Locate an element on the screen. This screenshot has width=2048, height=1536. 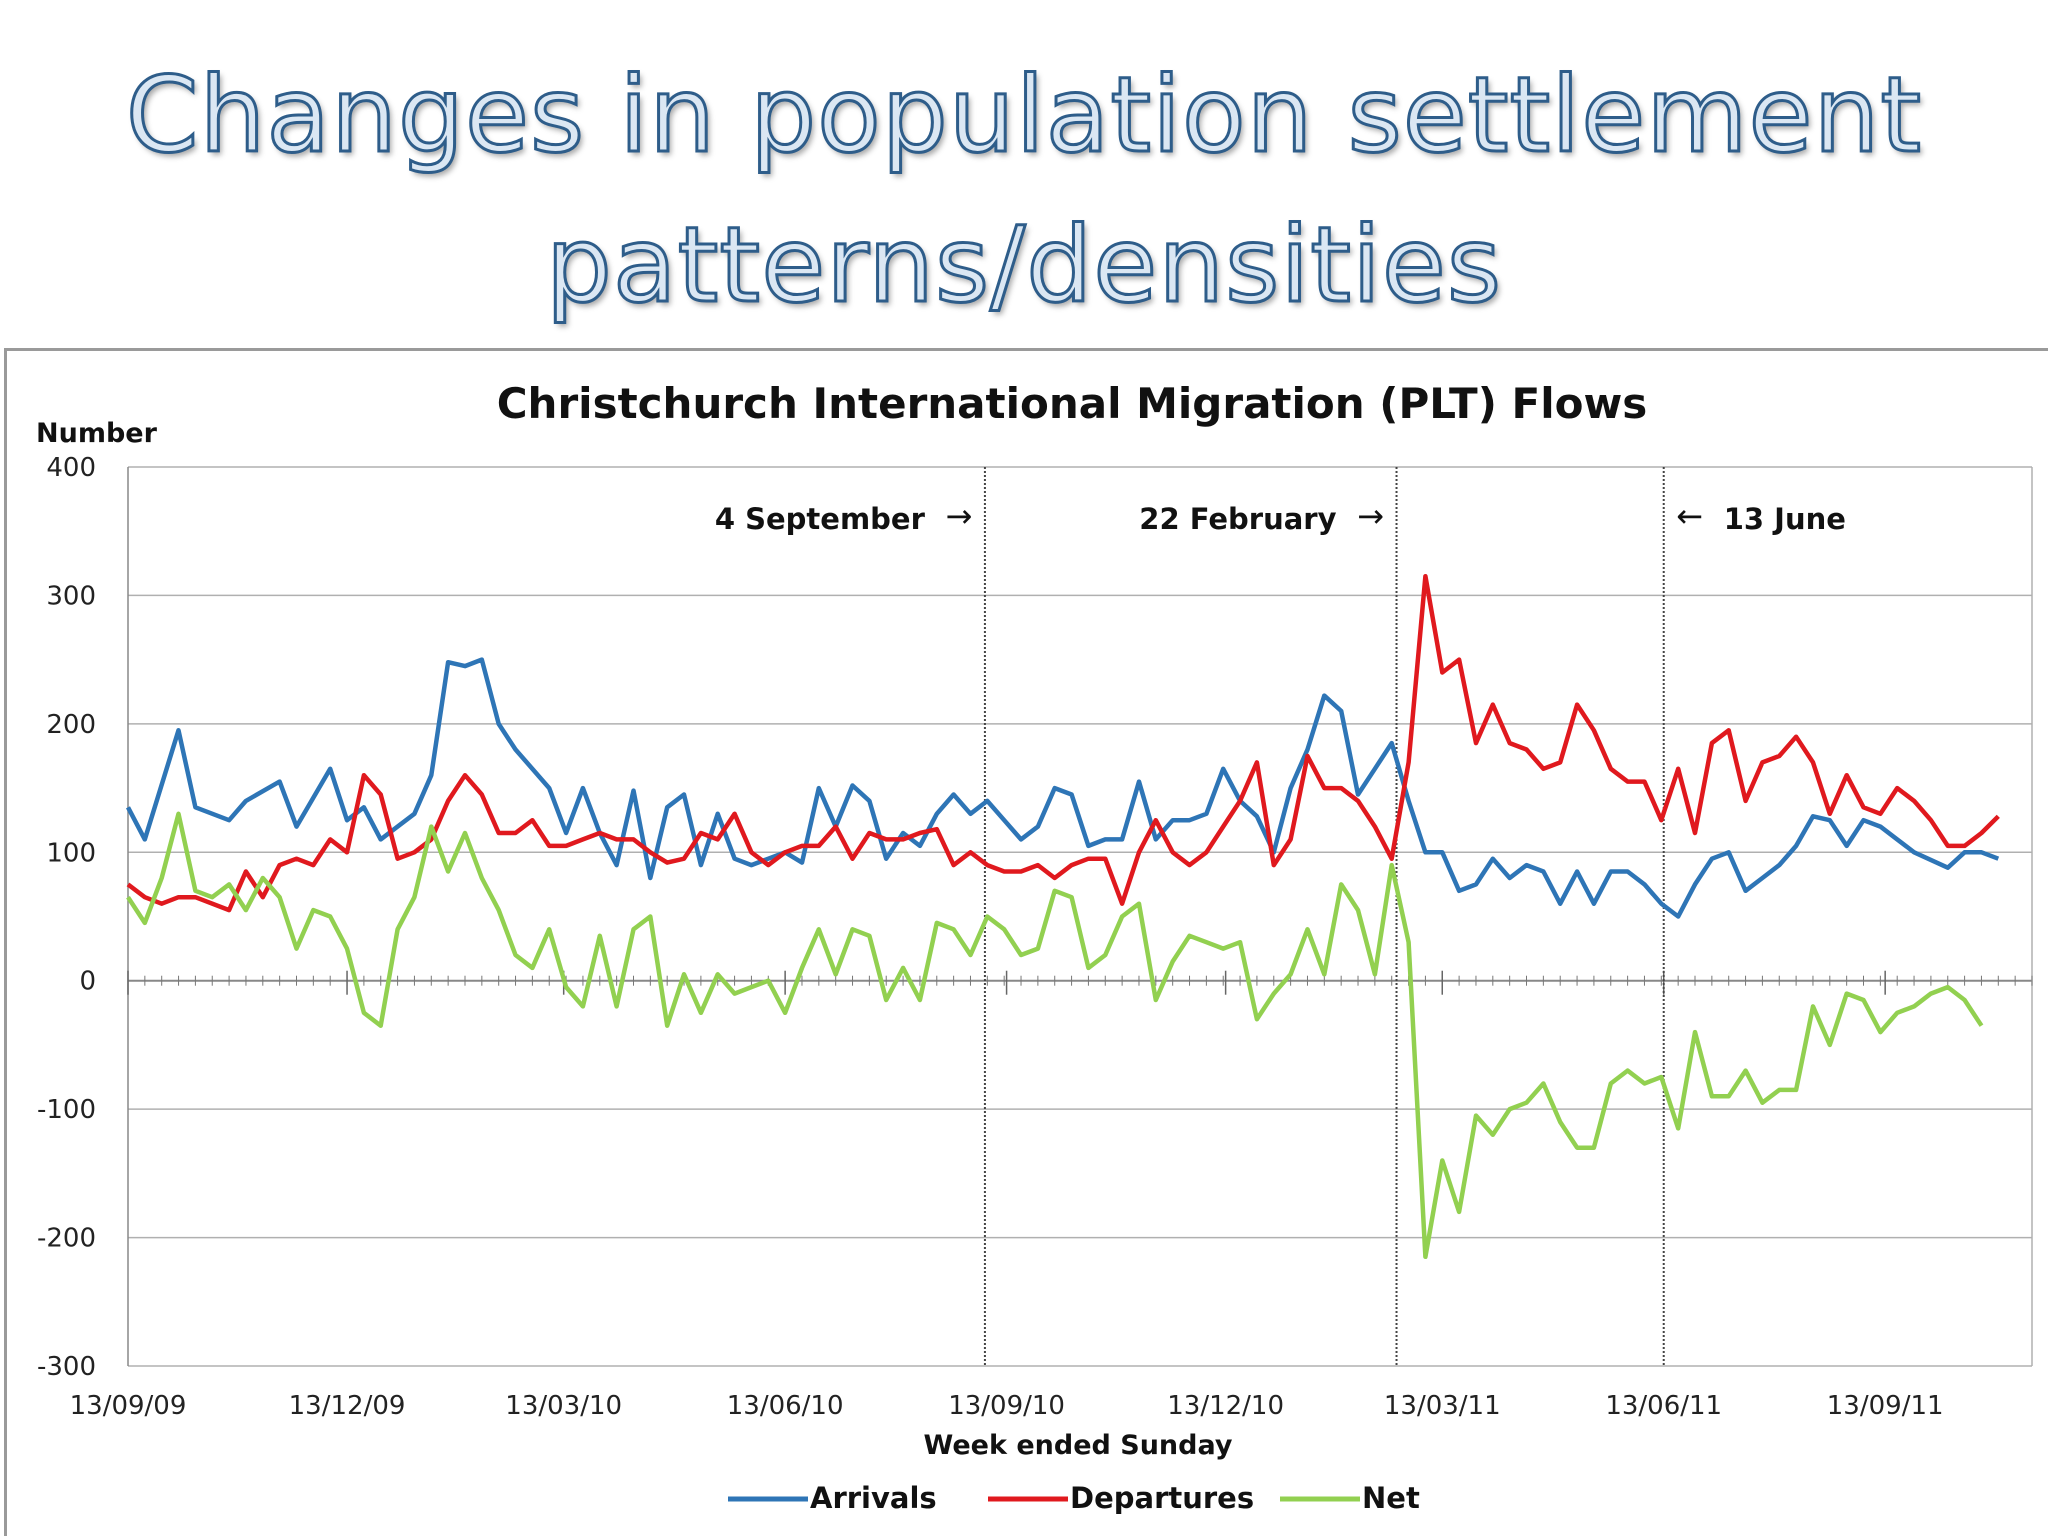
y-tick-label: 300 is located at coordinates (71, 596).